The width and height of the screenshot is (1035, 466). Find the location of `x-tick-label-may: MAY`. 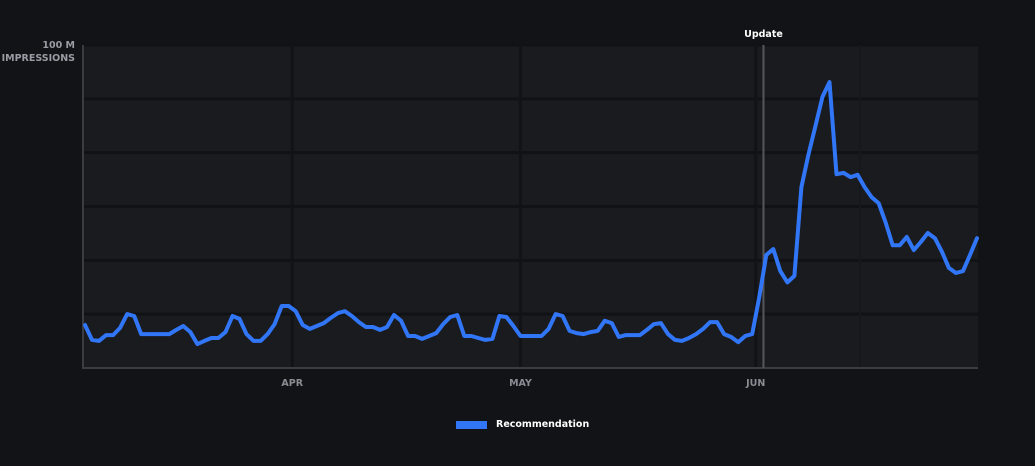

x-tick-label-may: MAY is located at coordinates (520, 383).